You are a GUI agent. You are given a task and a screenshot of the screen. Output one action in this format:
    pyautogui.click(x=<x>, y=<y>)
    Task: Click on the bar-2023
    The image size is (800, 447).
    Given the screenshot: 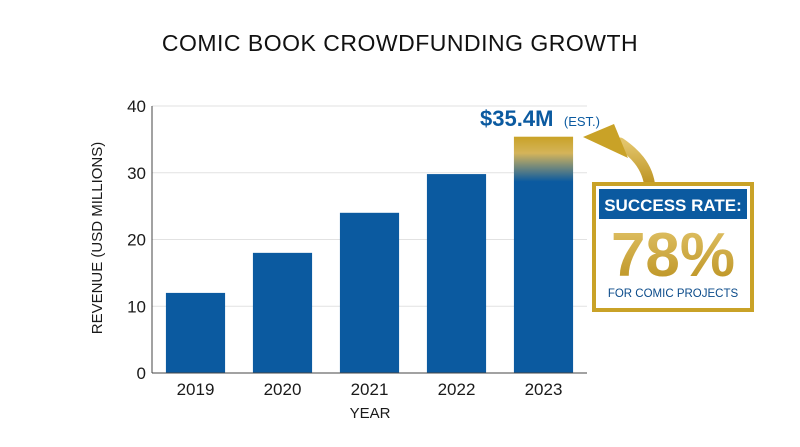 What is the action you would take?
    pyautogui.click(x=543, y=254)
    